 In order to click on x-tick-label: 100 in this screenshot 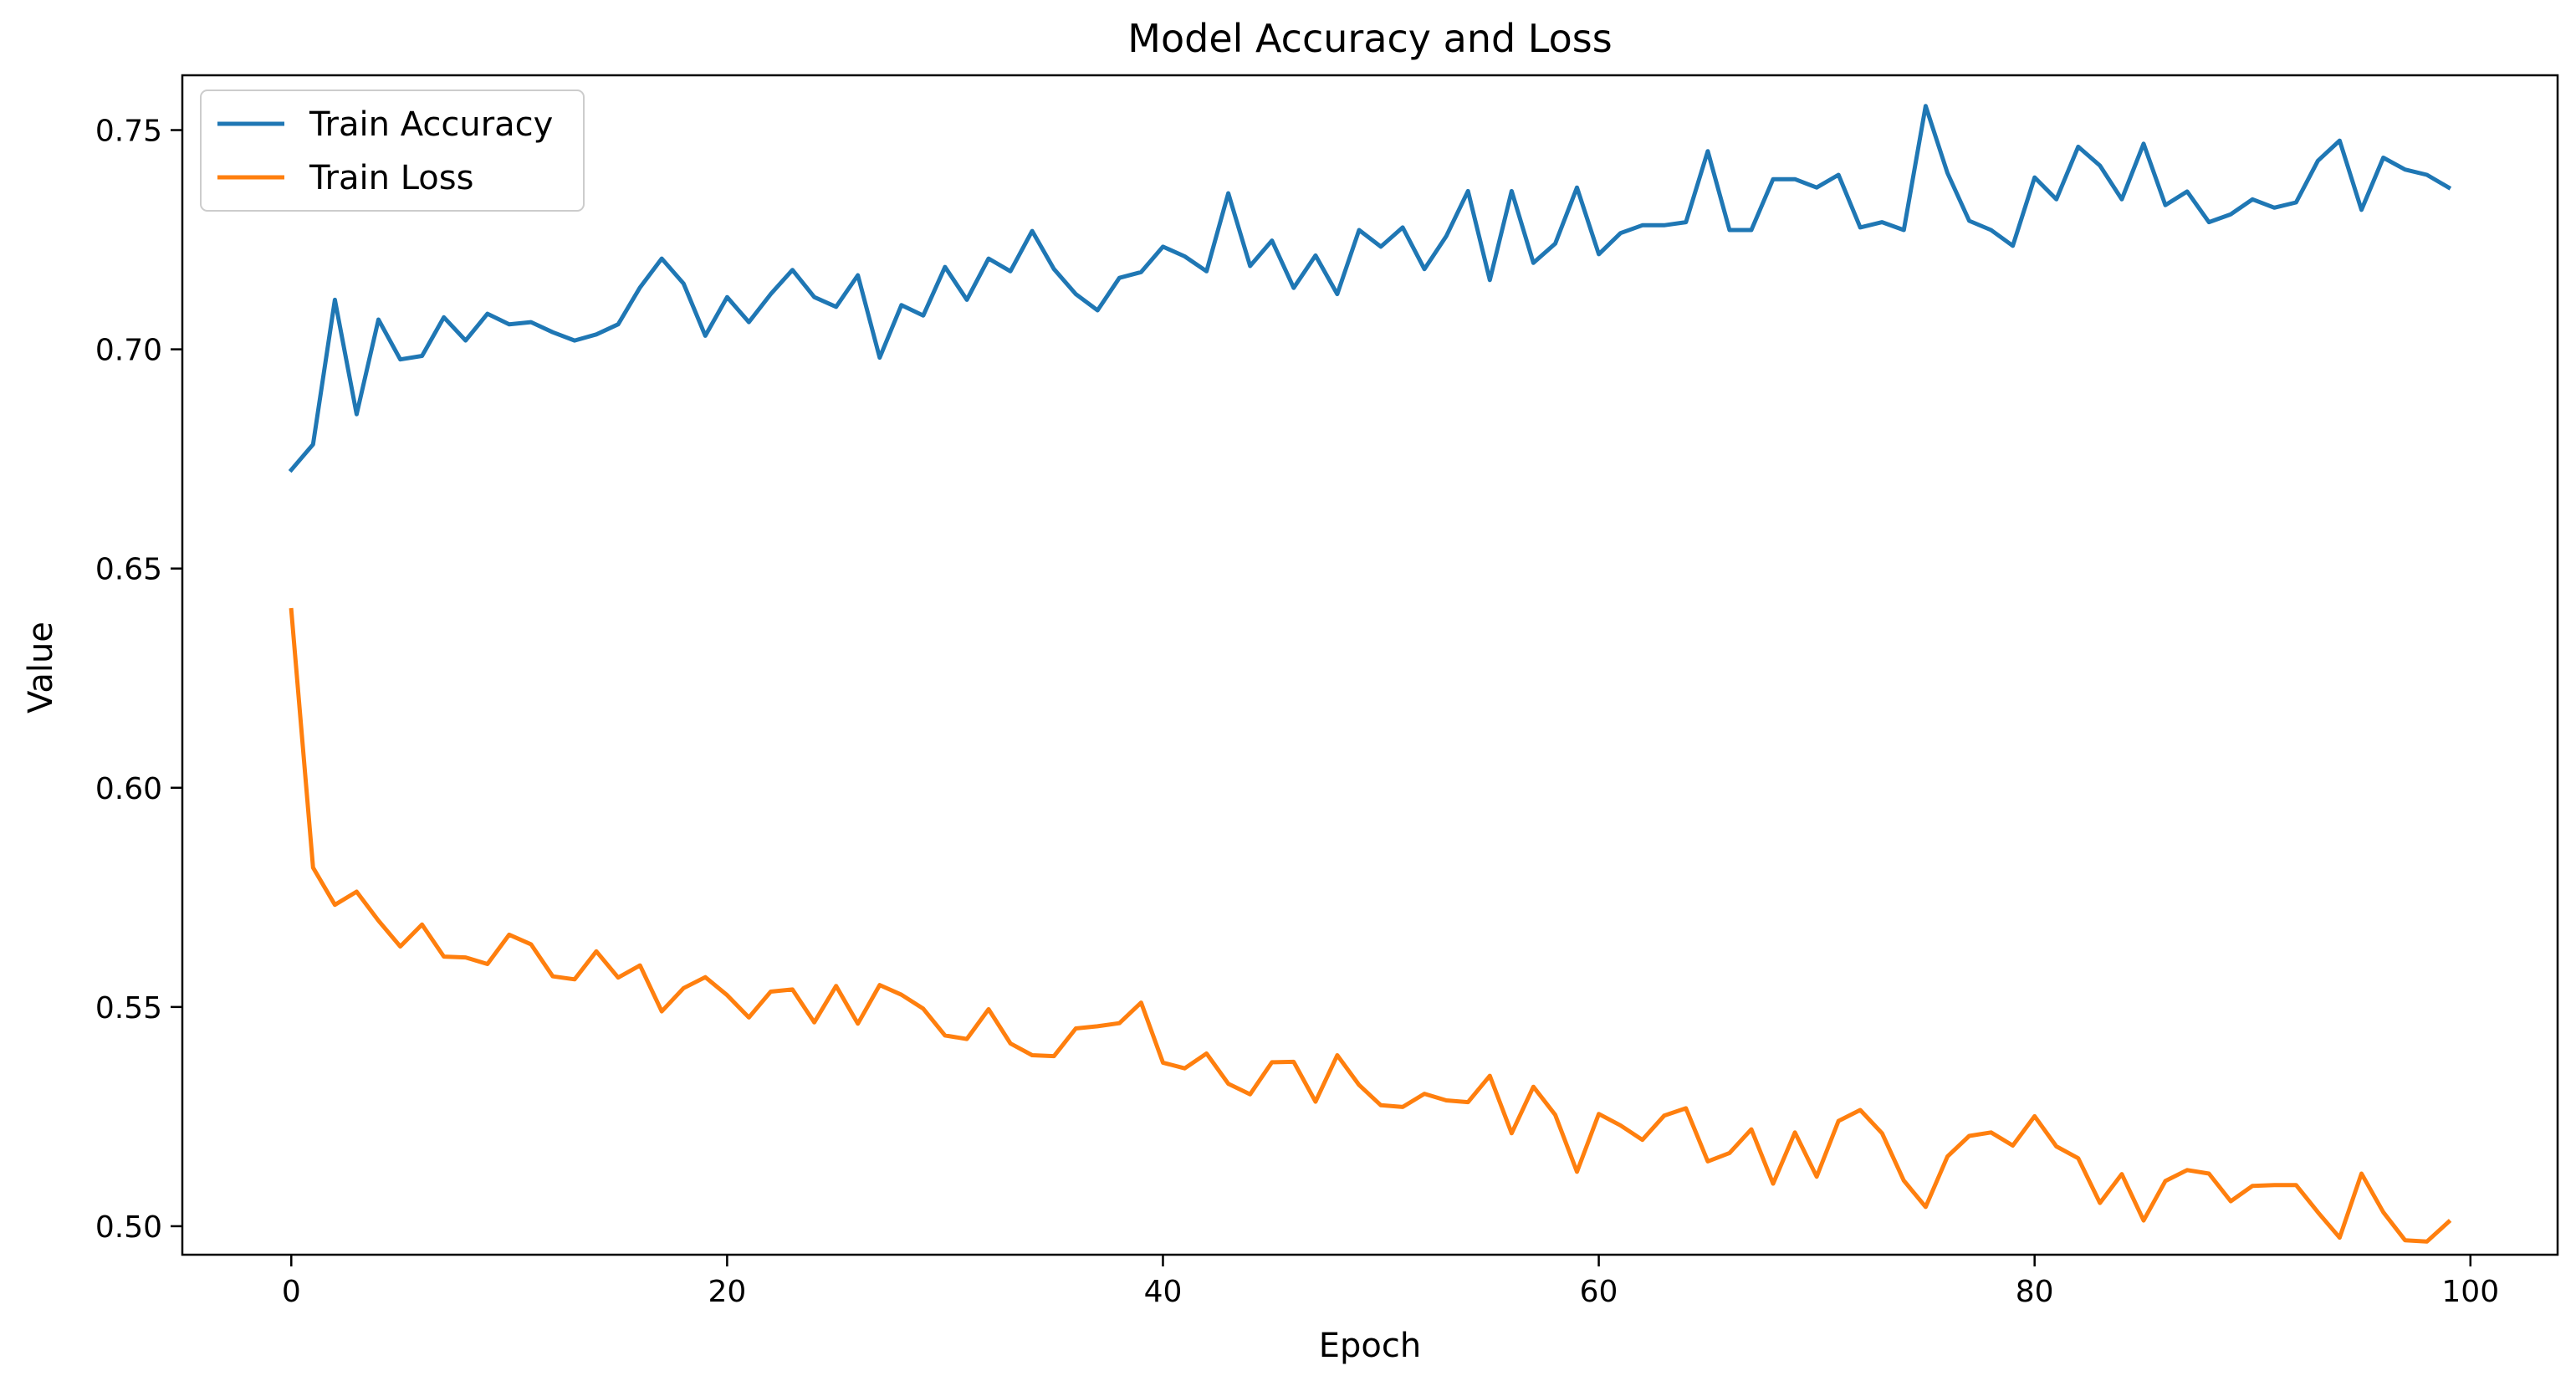, I will do `click(2470, 1292)`.